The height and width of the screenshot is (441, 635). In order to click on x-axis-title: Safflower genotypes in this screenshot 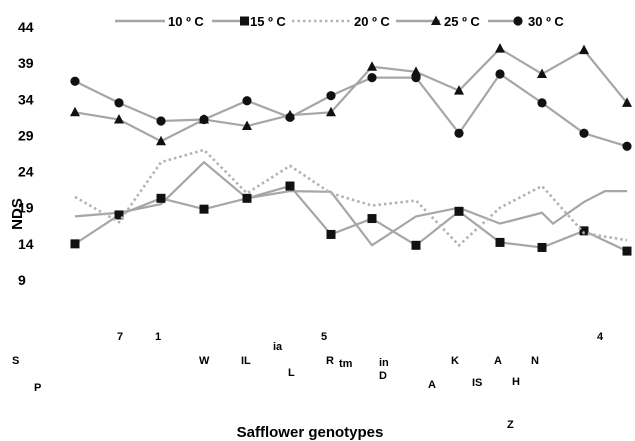, I will do `click(310, 432)`.